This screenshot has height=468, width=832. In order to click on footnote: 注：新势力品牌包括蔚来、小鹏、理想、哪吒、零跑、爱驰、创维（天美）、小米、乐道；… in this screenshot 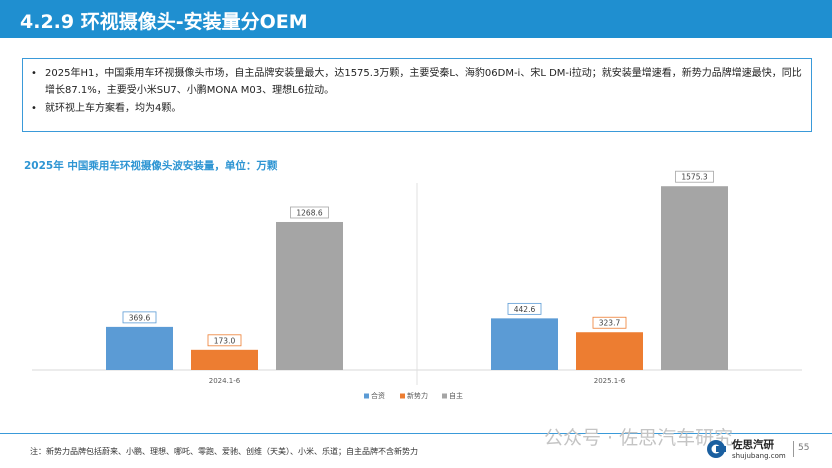, I will do `click(224, 451)`.